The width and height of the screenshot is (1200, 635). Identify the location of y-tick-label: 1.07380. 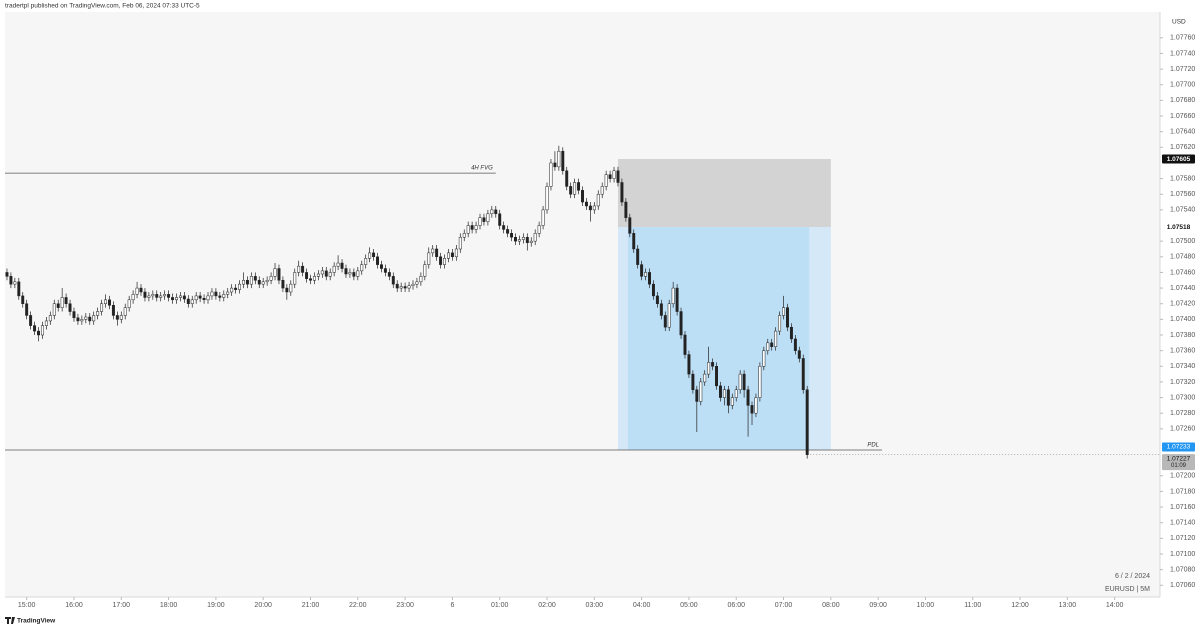
(1182, 335).